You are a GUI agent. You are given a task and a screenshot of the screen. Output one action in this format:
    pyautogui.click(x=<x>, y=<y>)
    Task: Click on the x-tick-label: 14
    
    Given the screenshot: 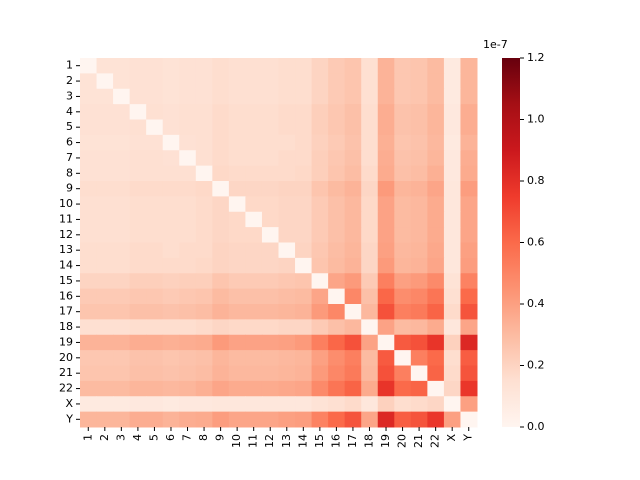 What is the action you would take?
    pyautogui.click(x=302, y=441)
    